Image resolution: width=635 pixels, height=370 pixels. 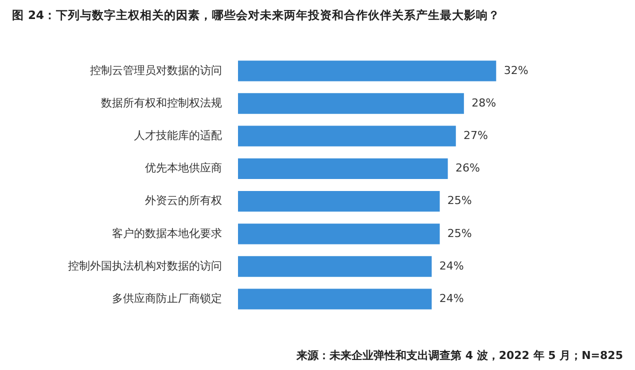 What do you see at coordinates (145, 265) in the screenshot?
I see `y-tick-label: 控制外国执法机构对数据的访问` at bounding box center [145, 265].